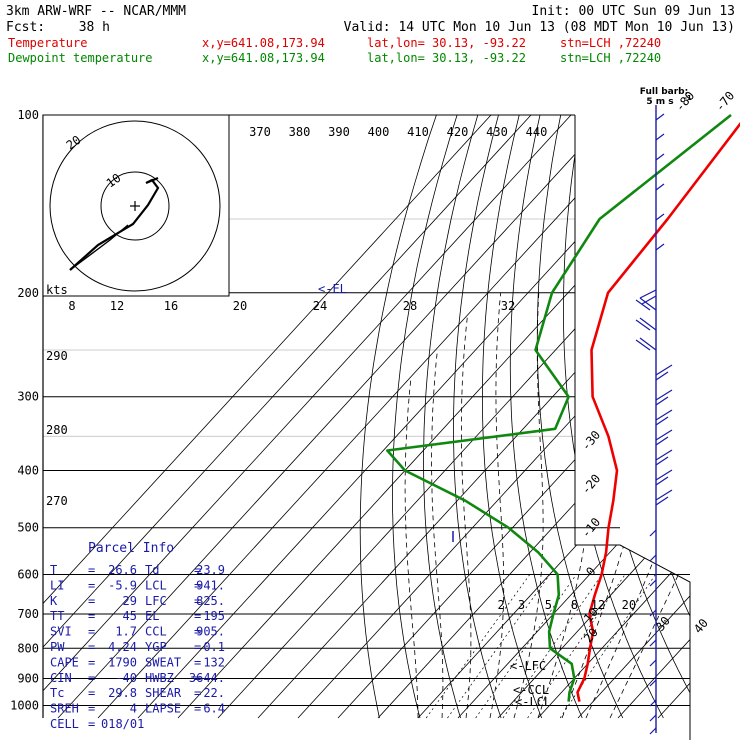 This screenshot has height=740, width=740. What do you see at coordinates (114, 181) in the screenshot?
I see `hodograph-ring-label: 10` at bounding box center [114, 181].